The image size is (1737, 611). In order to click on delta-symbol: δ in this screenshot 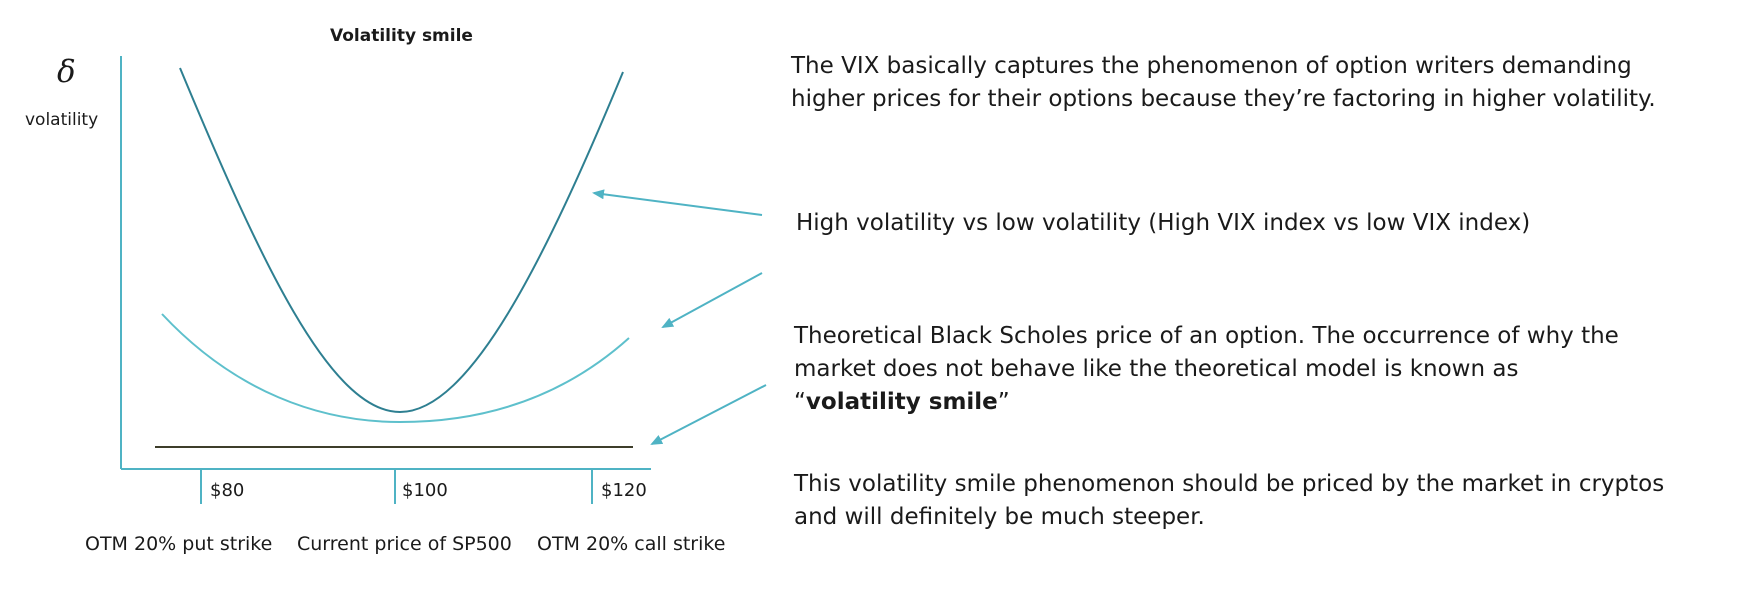, I will do `click(66, 72)`.